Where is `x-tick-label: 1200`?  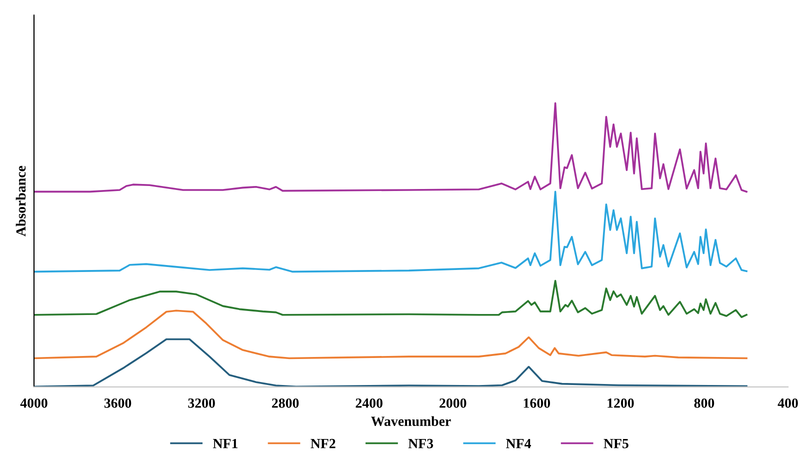
x-tick-label: 1200 is located at coordinates (621, 403).